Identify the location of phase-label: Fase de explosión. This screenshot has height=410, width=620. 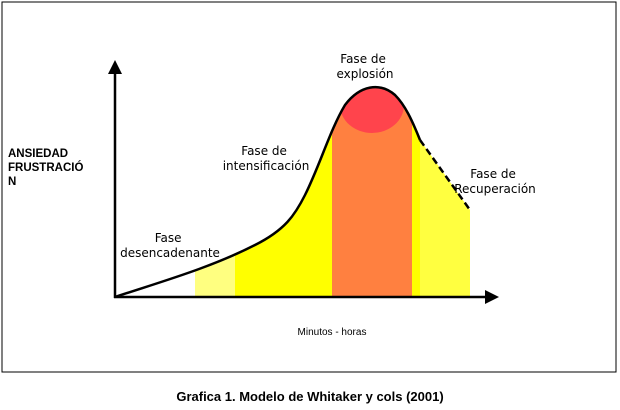
(364, 66).